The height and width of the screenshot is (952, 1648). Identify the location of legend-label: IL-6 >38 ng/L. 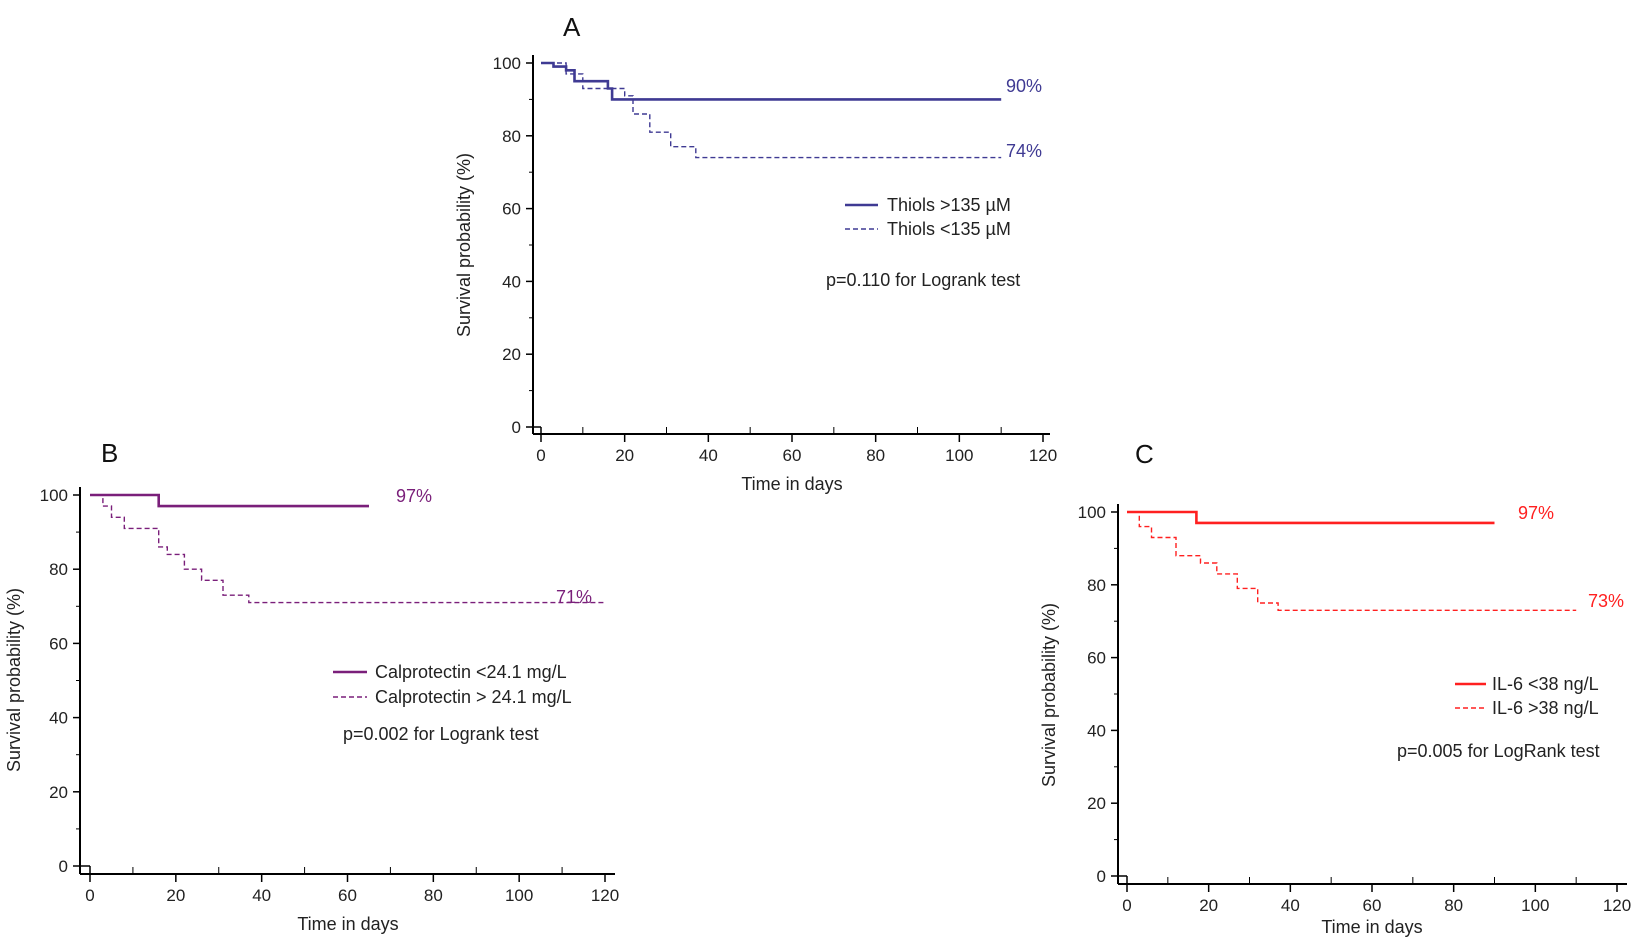
(1545, 708).